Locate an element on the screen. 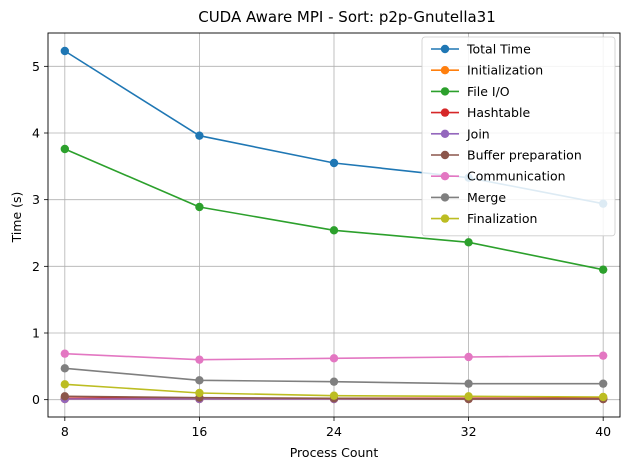 The image size is (630, 470). legend-item: Total Time is located at coordinates (481, 49).